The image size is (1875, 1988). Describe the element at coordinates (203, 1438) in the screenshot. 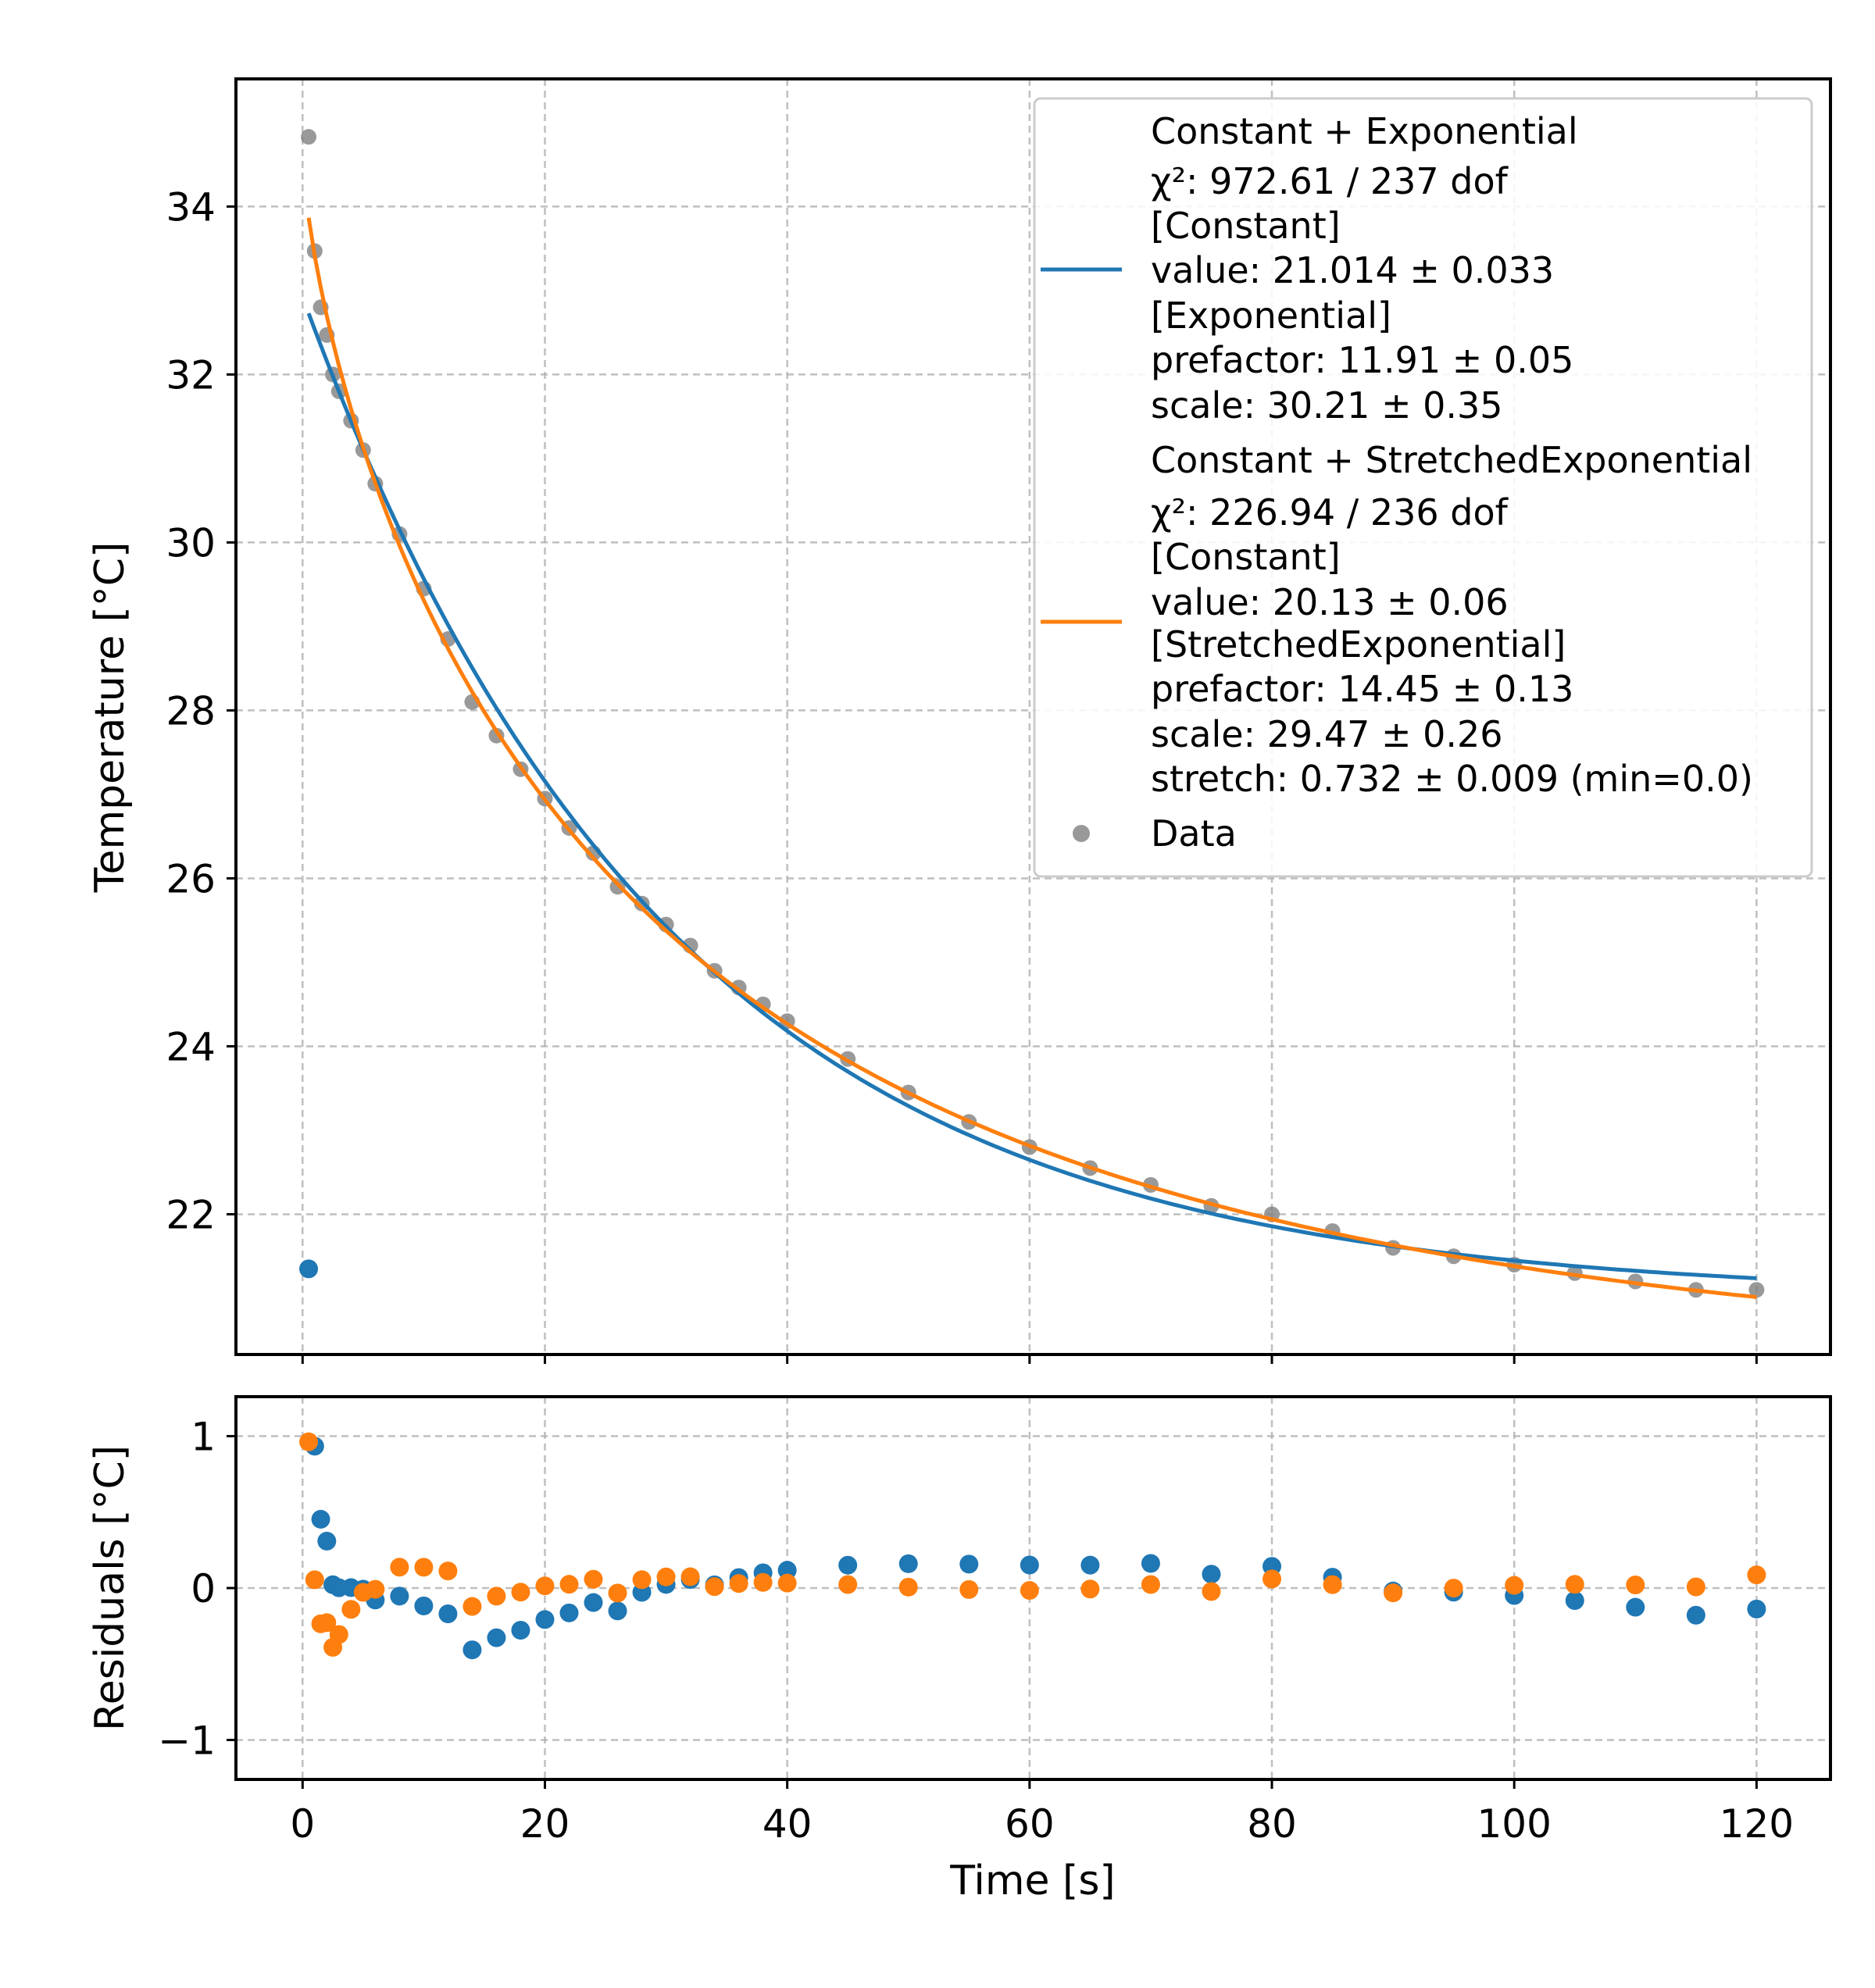

I see `residuals-y-tick-label: 1` at that location.